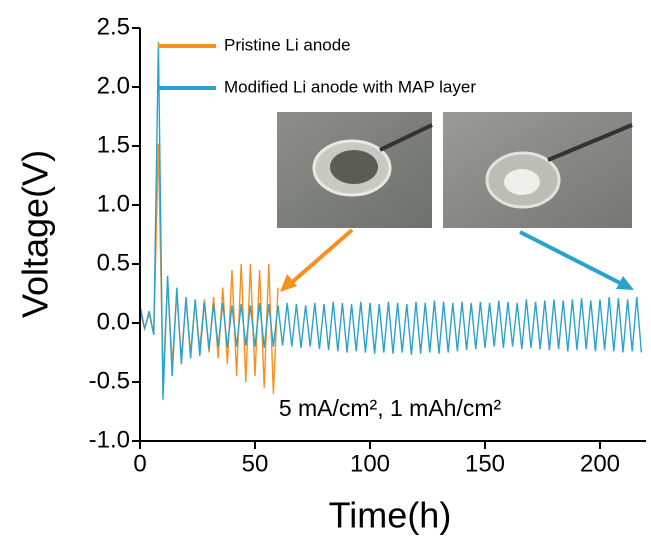 Image resolution: width=651 pixels, height=536 pixels. What do you see at coordinates (485, 463) in the screenshot?
I see `x-tick-label: 150` at bounding box center [485, 463].